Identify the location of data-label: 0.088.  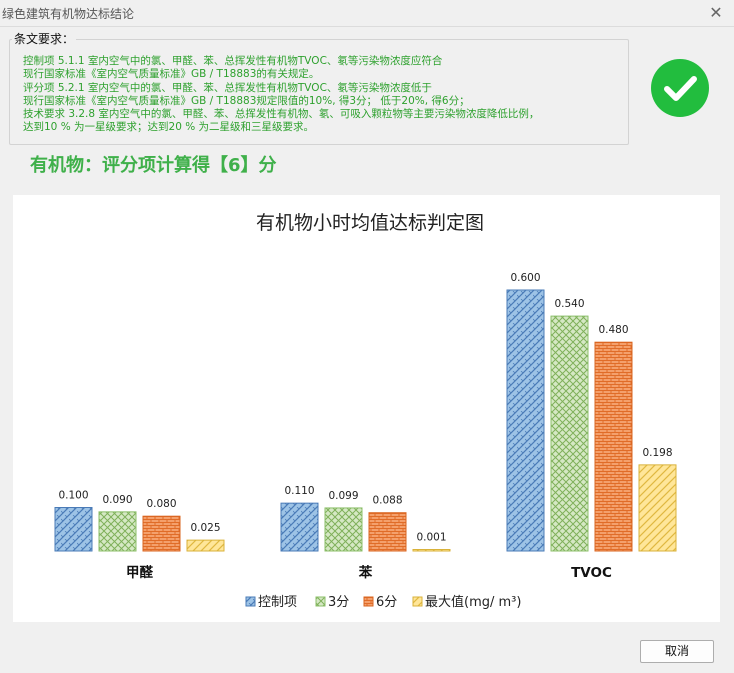
(387, 501).